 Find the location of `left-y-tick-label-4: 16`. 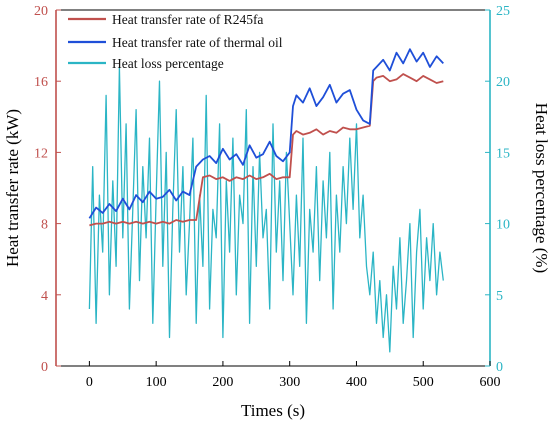

left-y-tick-label-4: 16 is located at coordinates (41, 82).